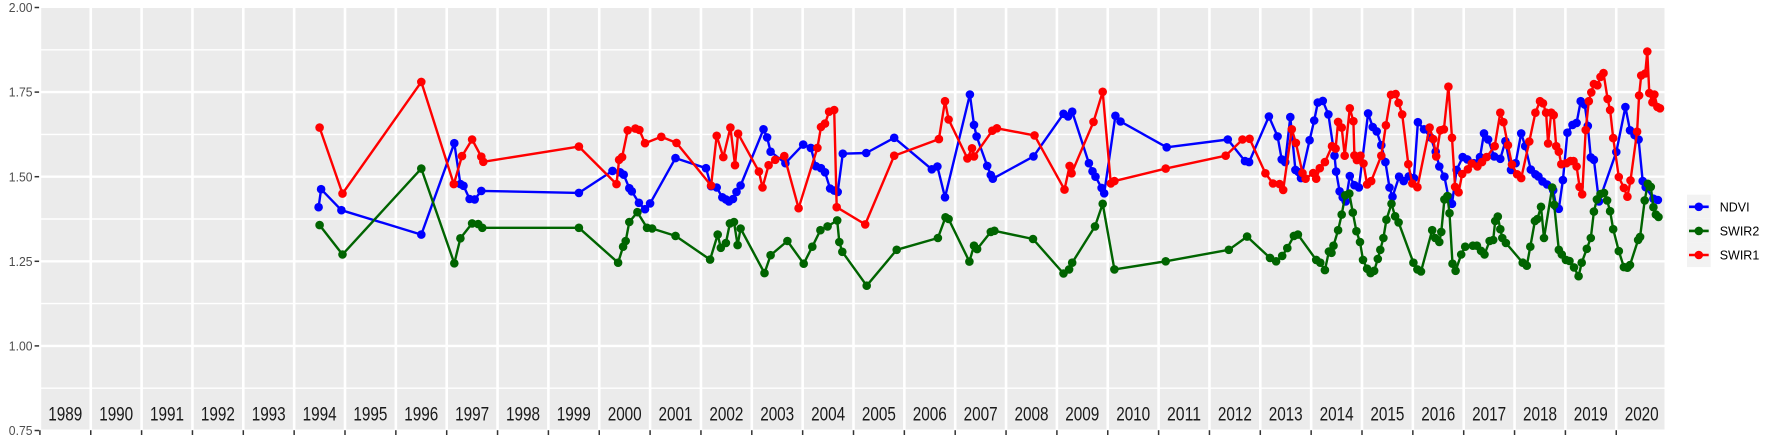 This screenshot has height=447, width=1773. What do you see at coordinates (1133, 414) in the screenshot?
I see `svg-text: 2010` at bounding box center [1133, 414].